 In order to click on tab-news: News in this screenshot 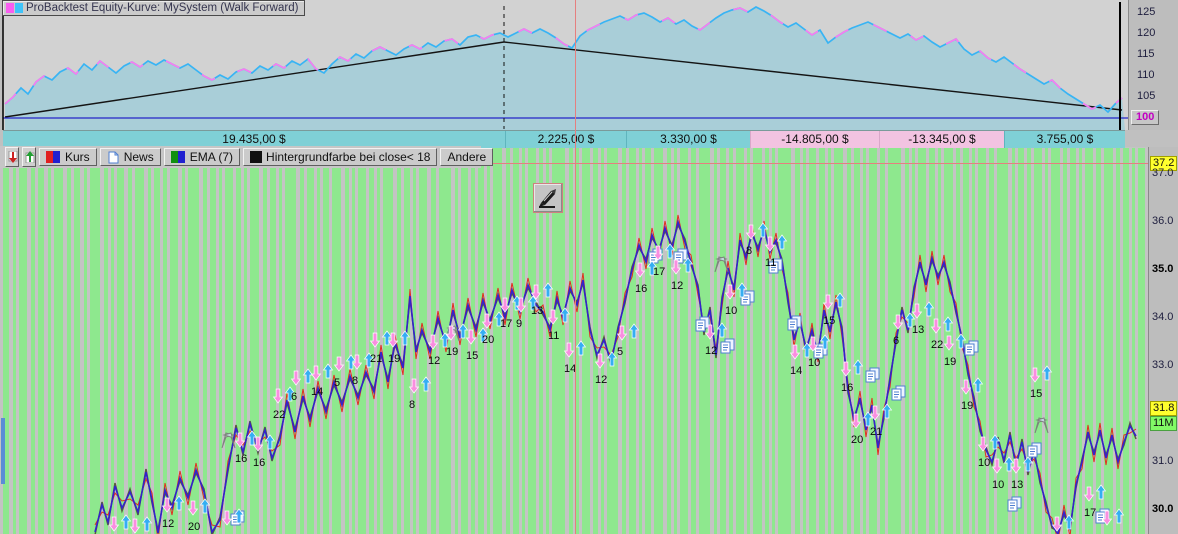, I will do `click(130, 157)`.